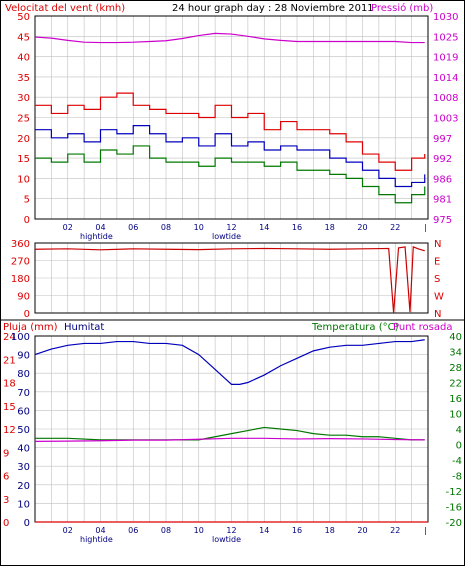 This screenshot has height=566, width=465. What do you see at coordinates (229, 38) in the screenshot?
I see `series-pressure` at bounding box center [229, 38].